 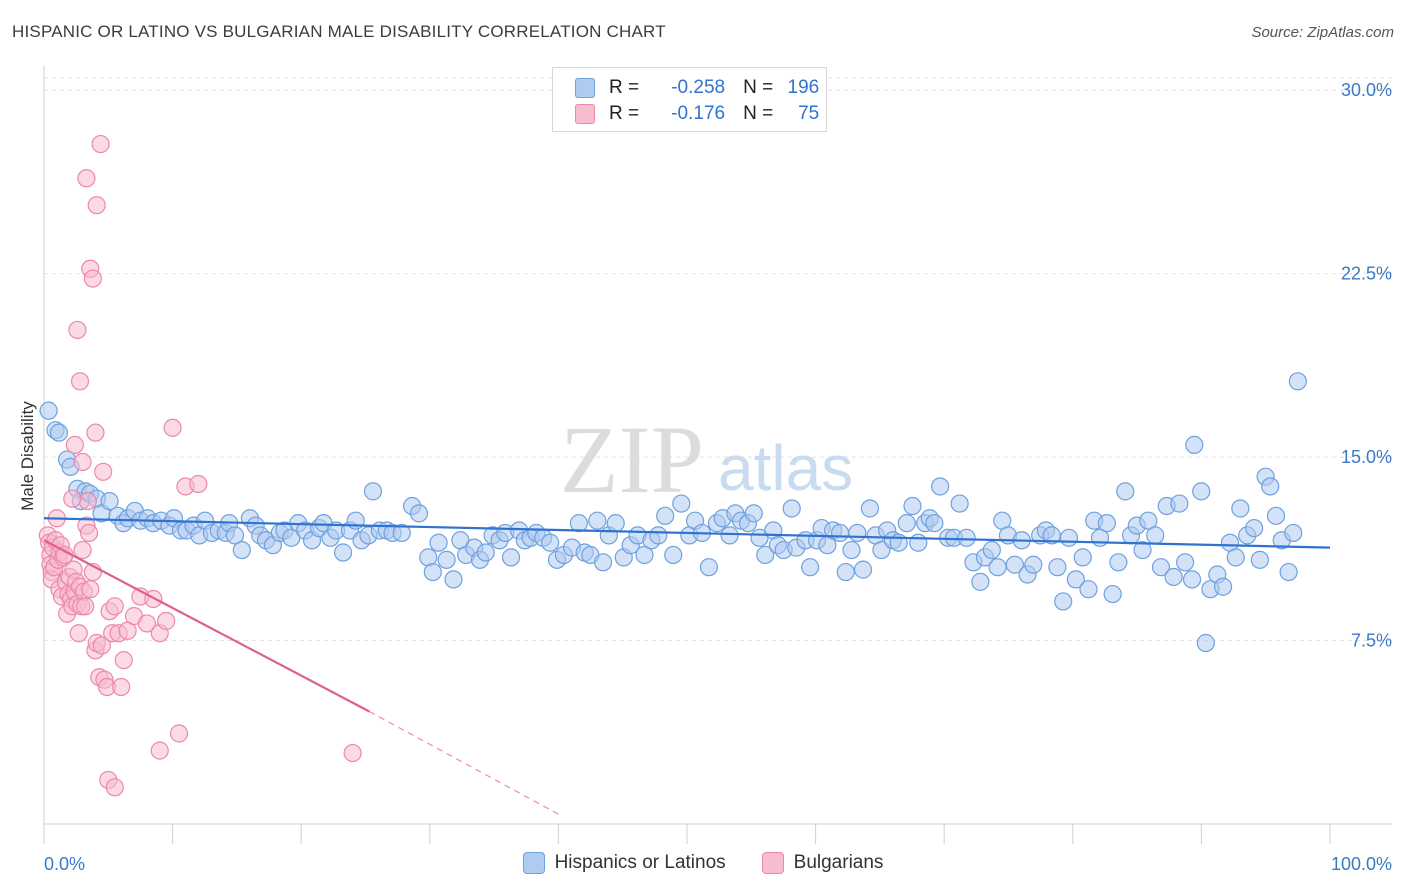 I want to click on legend-n-label: N =, so click(x=758, y=87).